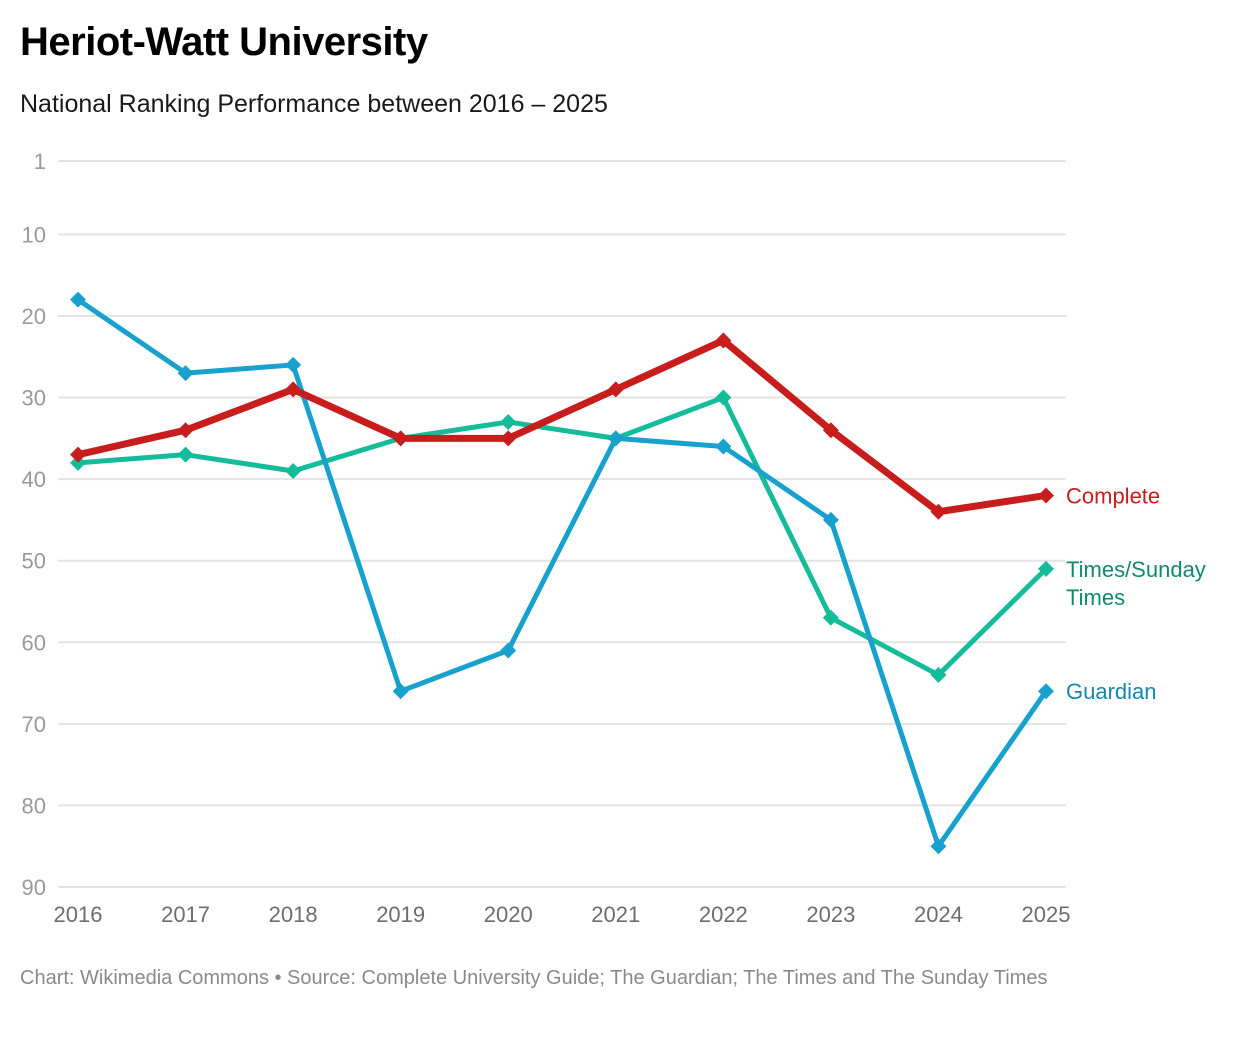 The image size is (1240, 1040). What do you see at coordinates (1113, 495) in the screenshot?
I see `legend-label-complete: Complete` at bounding box center [1113, 495].